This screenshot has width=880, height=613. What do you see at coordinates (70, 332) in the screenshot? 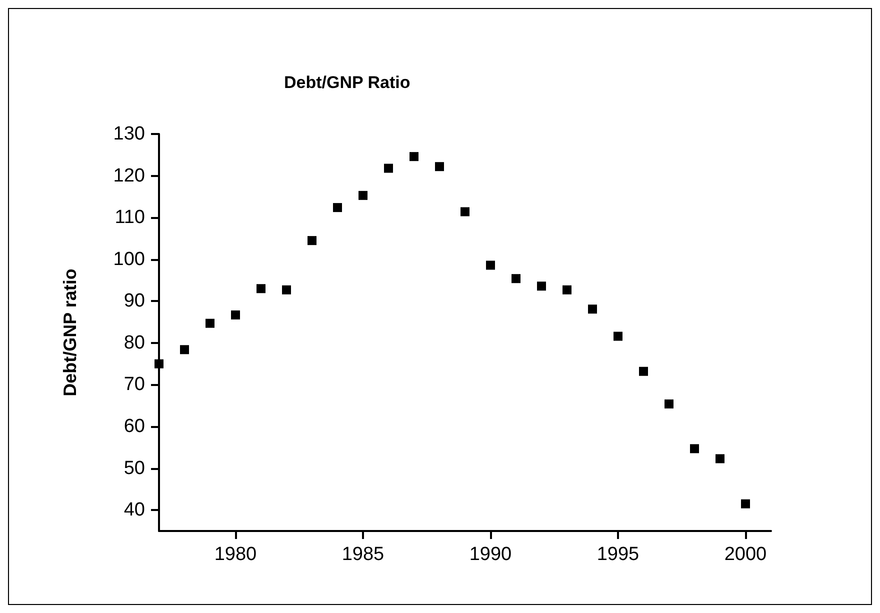
I see `y-axis-title: Debt/GNP ratio` at bounding box center [70, 332].